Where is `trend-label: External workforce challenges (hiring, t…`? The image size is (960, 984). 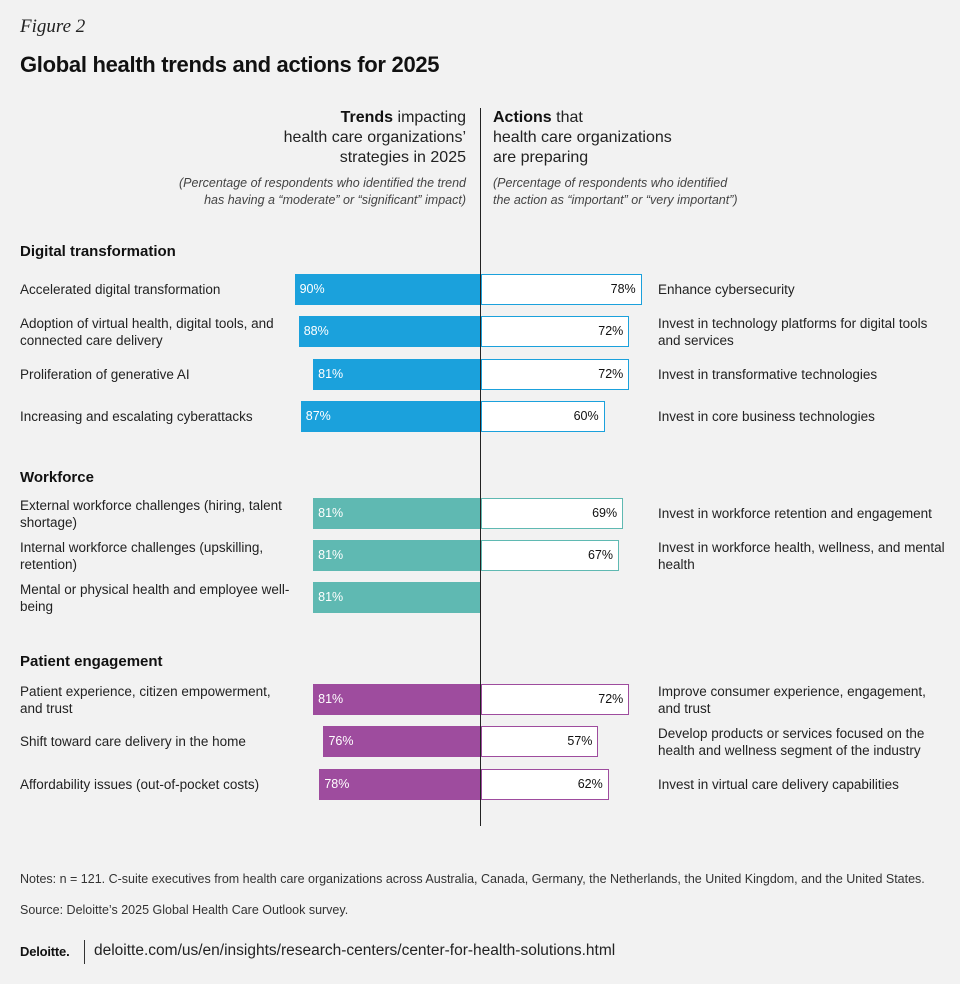
trend-label: External workforce challenges (hiring, t… is located at coordinates (151, 514).